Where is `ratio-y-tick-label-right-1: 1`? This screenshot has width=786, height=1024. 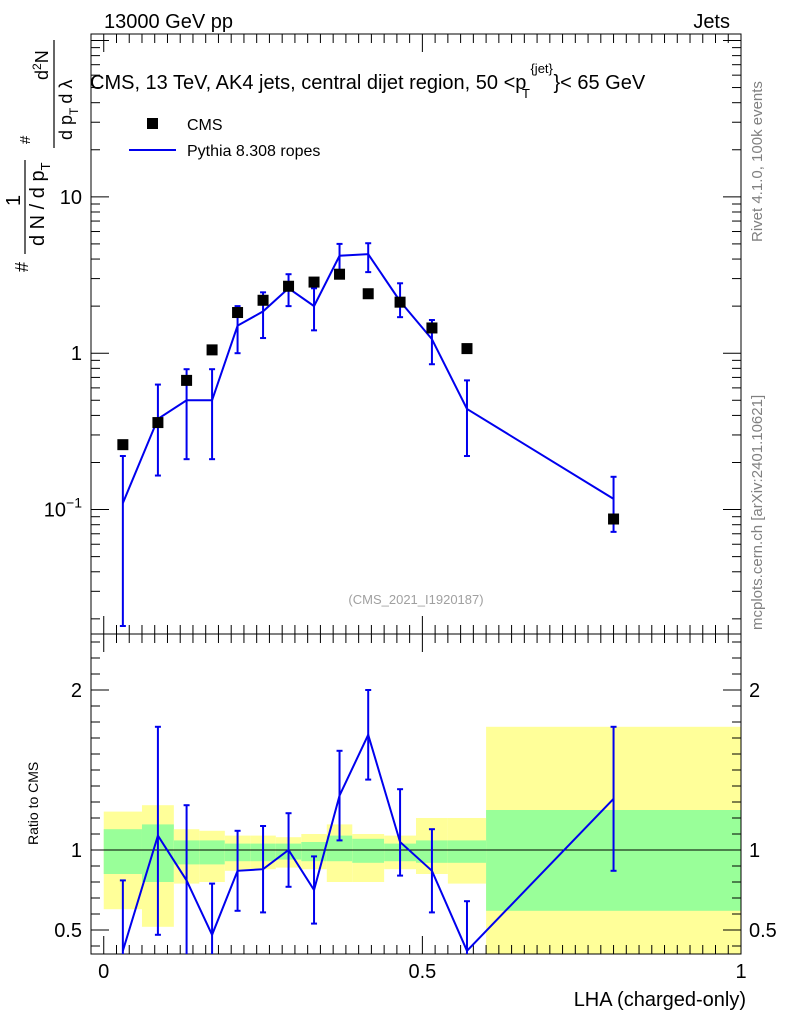
ratio-y-tick-label-right-1: 1 is located at coordinates (754, 851).